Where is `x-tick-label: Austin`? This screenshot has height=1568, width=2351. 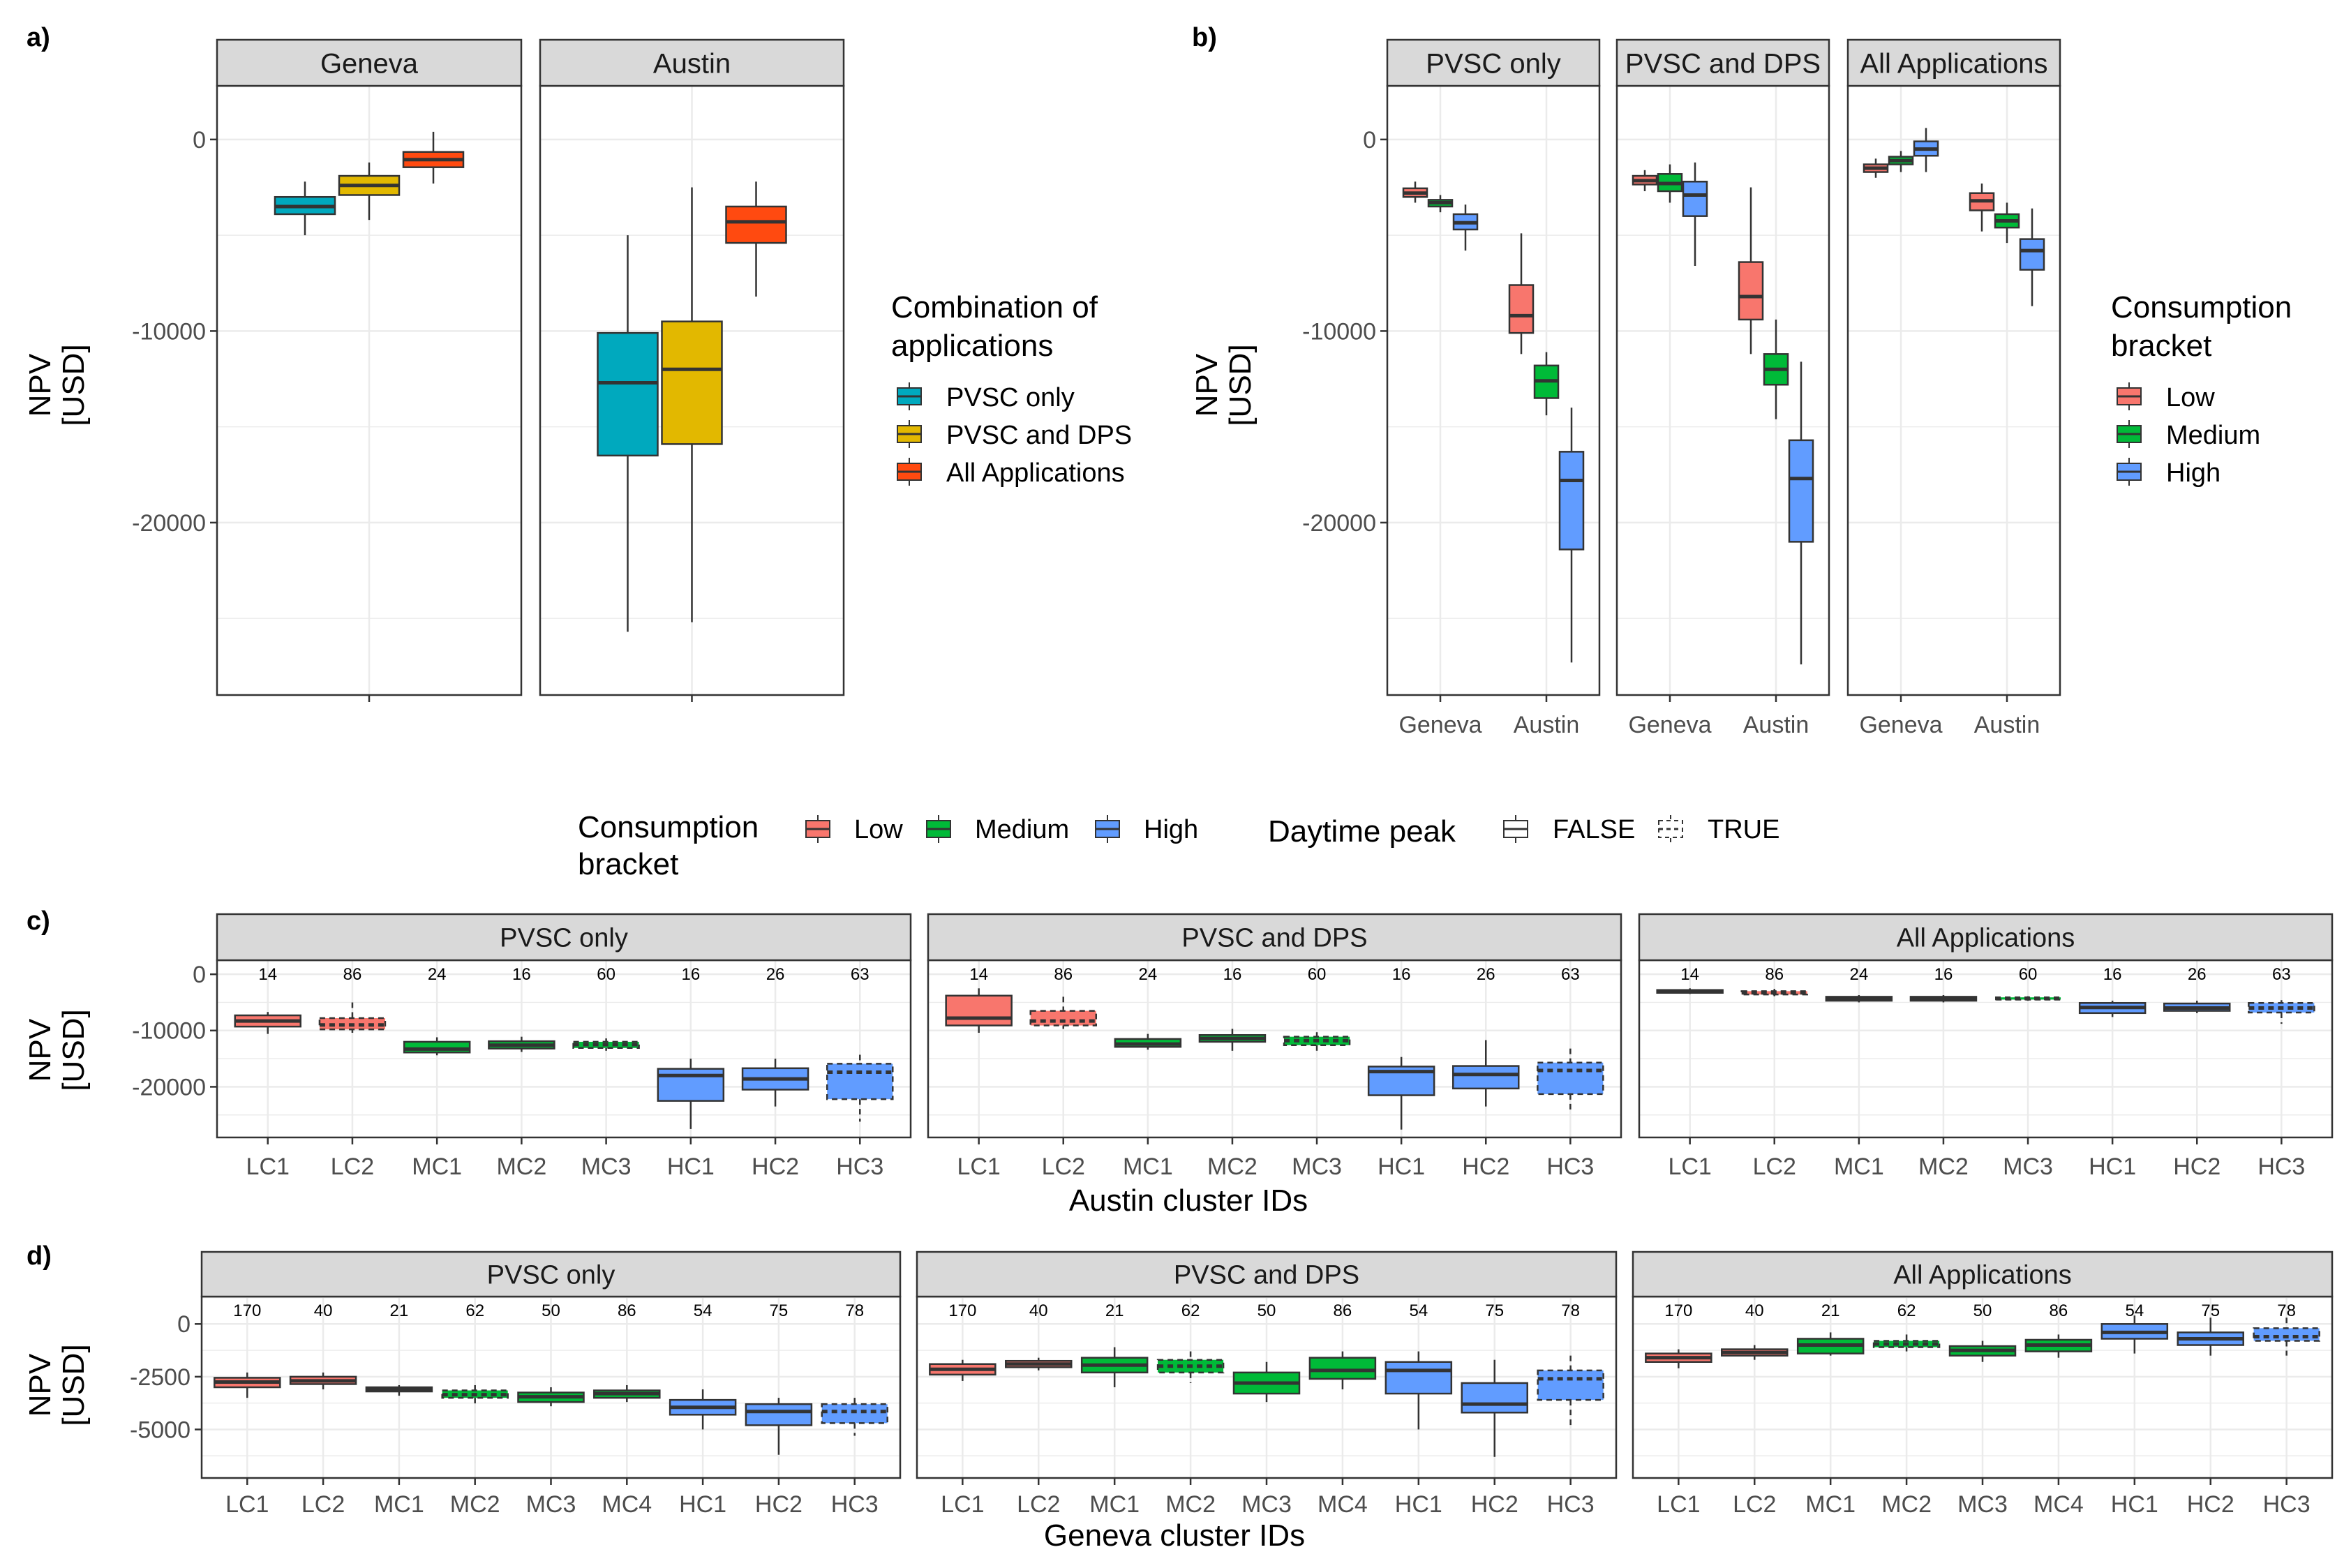 x-tick-label: Austin is located at coordinates (1776, 725).